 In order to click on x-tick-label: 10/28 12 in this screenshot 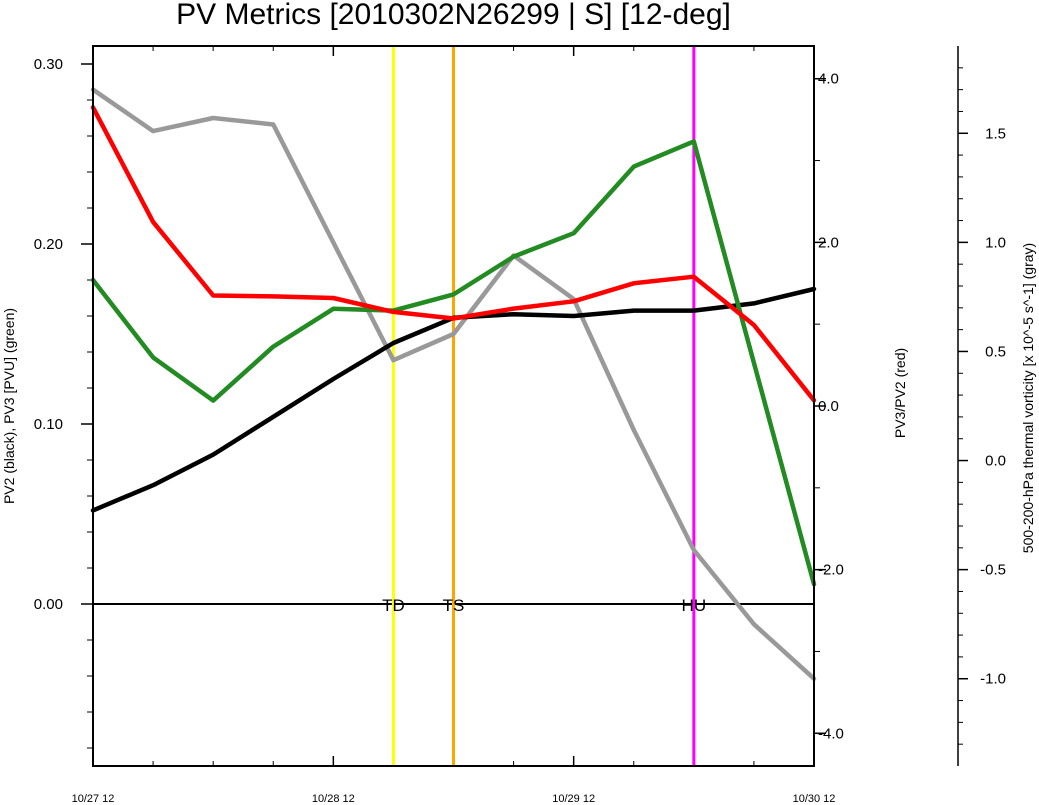, I will do `click(333, 799)`.